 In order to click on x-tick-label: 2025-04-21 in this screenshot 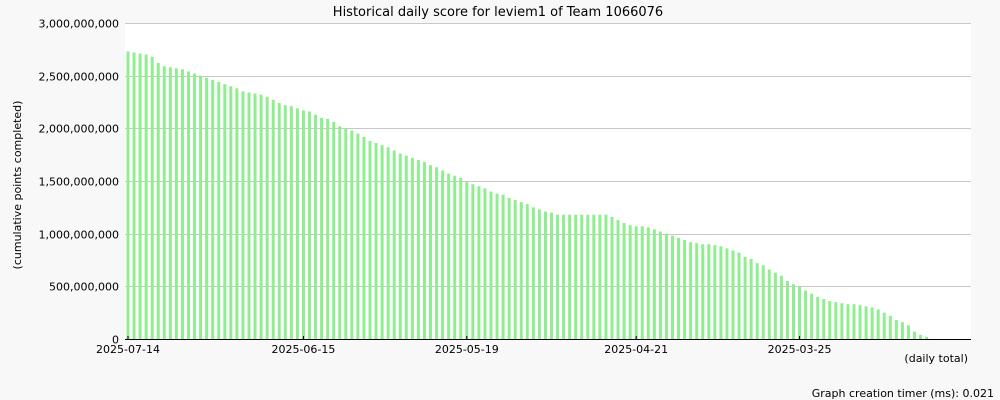, I will do `click(636, 349)`.